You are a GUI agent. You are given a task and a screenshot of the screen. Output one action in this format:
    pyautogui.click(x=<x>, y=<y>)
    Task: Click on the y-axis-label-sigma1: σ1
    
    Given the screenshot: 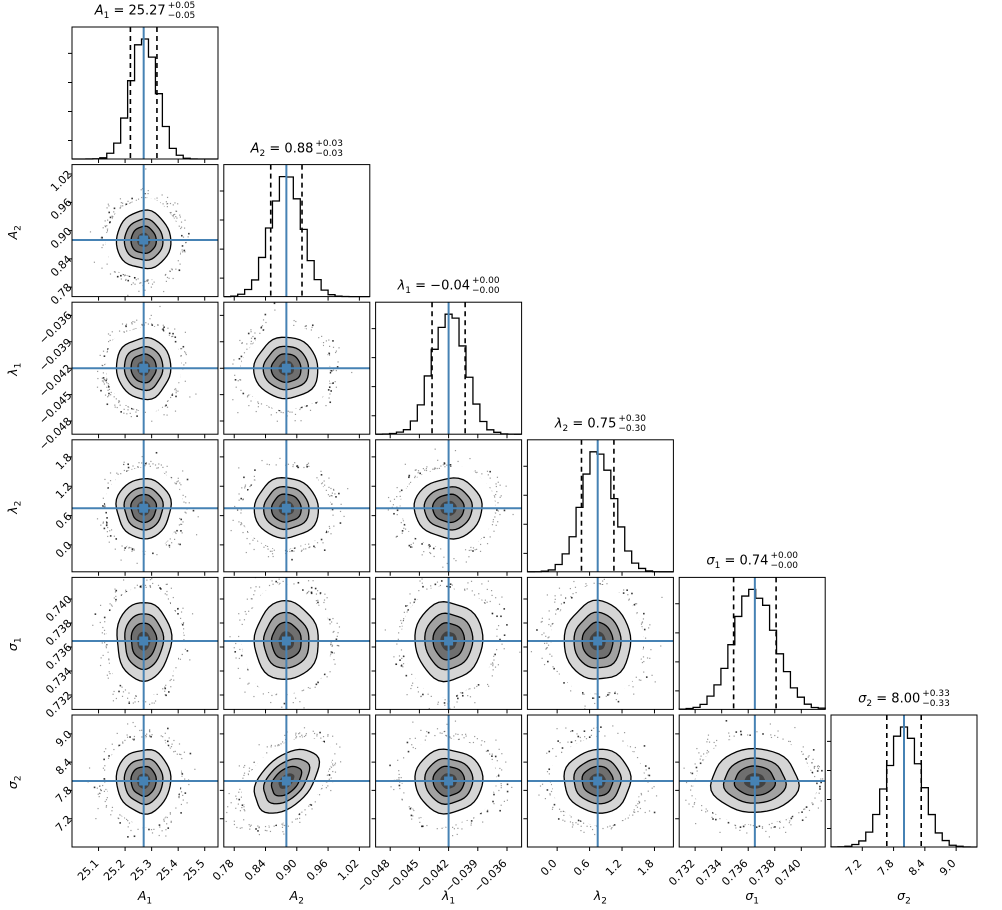 What is the action you would take?
    pyautogui.click(x=14, y=644)
    